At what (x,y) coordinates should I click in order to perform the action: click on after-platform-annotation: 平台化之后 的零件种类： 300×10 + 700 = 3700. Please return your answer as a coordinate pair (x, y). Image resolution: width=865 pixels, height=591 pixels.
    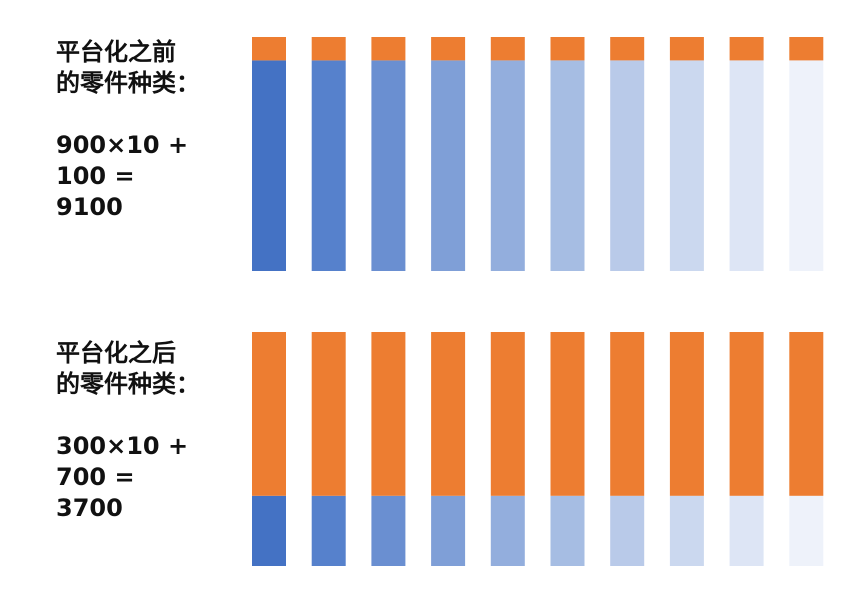
    Looking at the image, I should click on (128, 431).